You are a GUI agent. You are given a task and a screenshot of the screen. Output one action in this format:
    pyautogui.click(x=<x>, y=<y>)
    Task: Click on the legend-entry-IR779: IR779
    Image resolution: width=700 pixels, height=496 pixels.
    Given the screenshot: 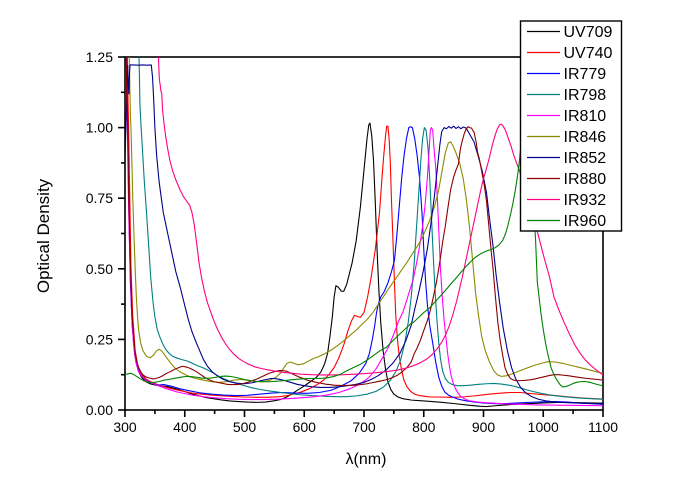 What is the action you would take?
    pyautogui.click(x=566, y=74)
    